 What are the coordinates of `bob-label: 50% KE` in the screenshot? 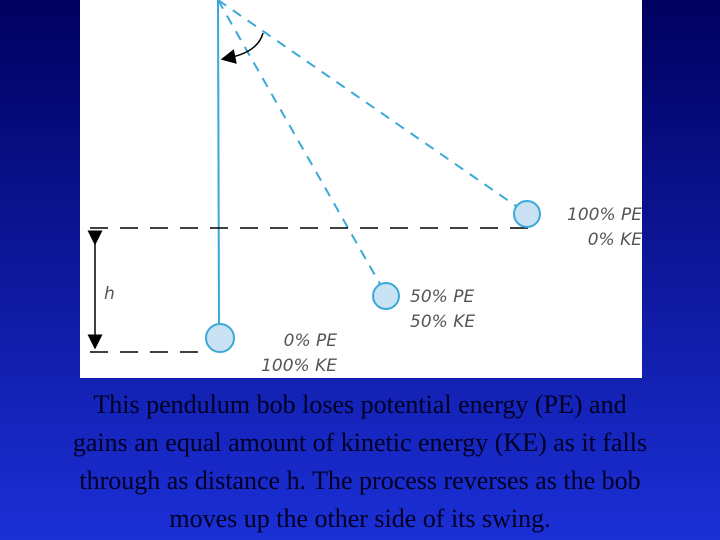 It's located at (442, 322).